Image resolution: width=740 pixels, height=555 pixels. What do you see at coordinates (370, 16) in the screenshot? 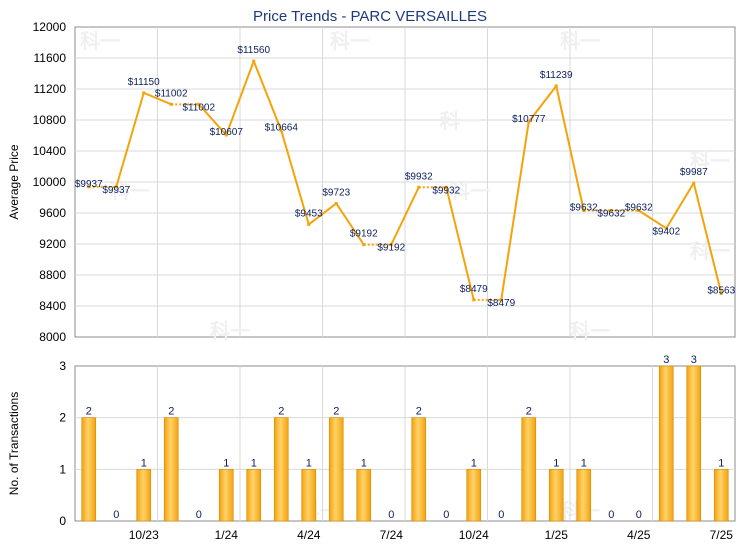
I see `chart-title: Price Trends - PARC VERSAILLES` at bounding box center [370, 16].